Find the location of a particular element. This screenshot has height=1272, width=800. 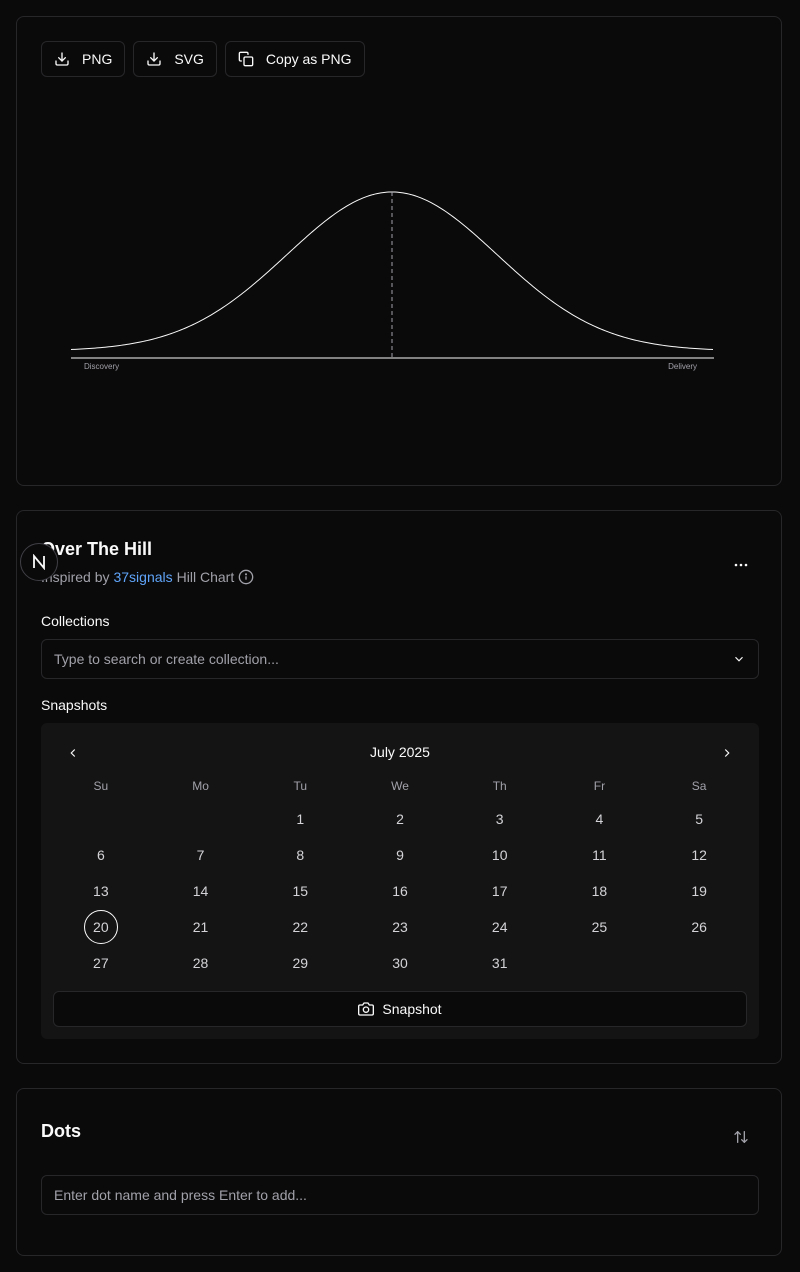

calendar-day-number: 3 is located at coordinates (499, 819).